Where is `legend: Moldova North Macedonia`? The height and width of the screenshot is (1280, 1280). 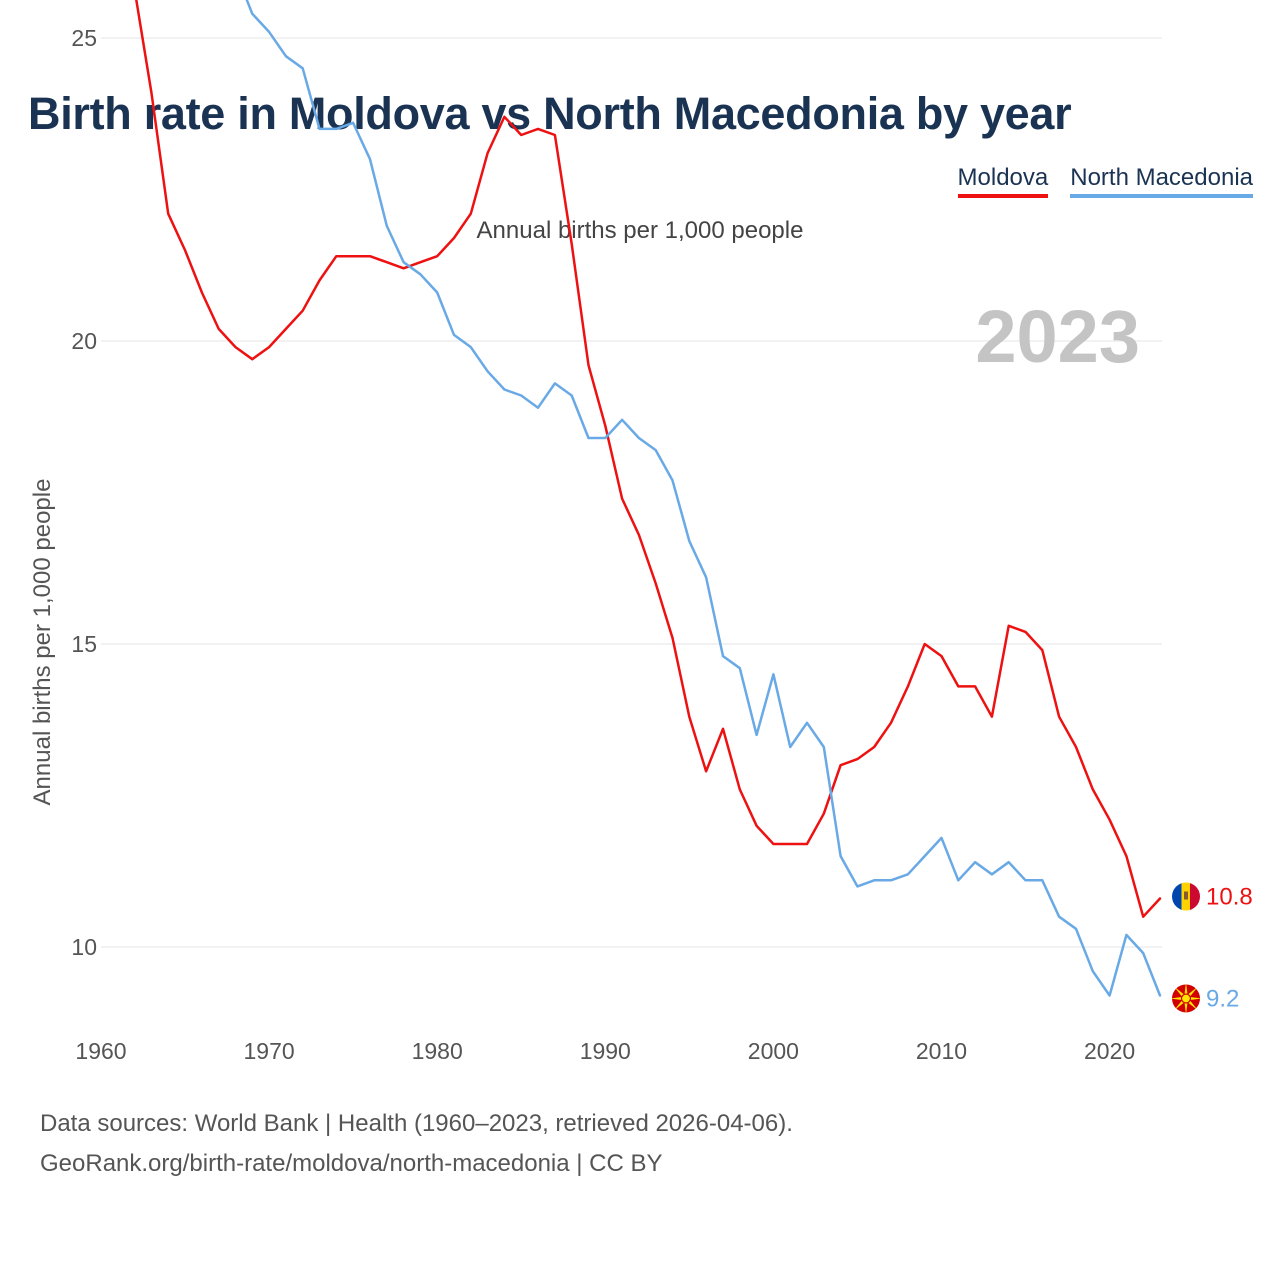
legend: Moldova North Macedonia is located at coordinates (1105, 181).